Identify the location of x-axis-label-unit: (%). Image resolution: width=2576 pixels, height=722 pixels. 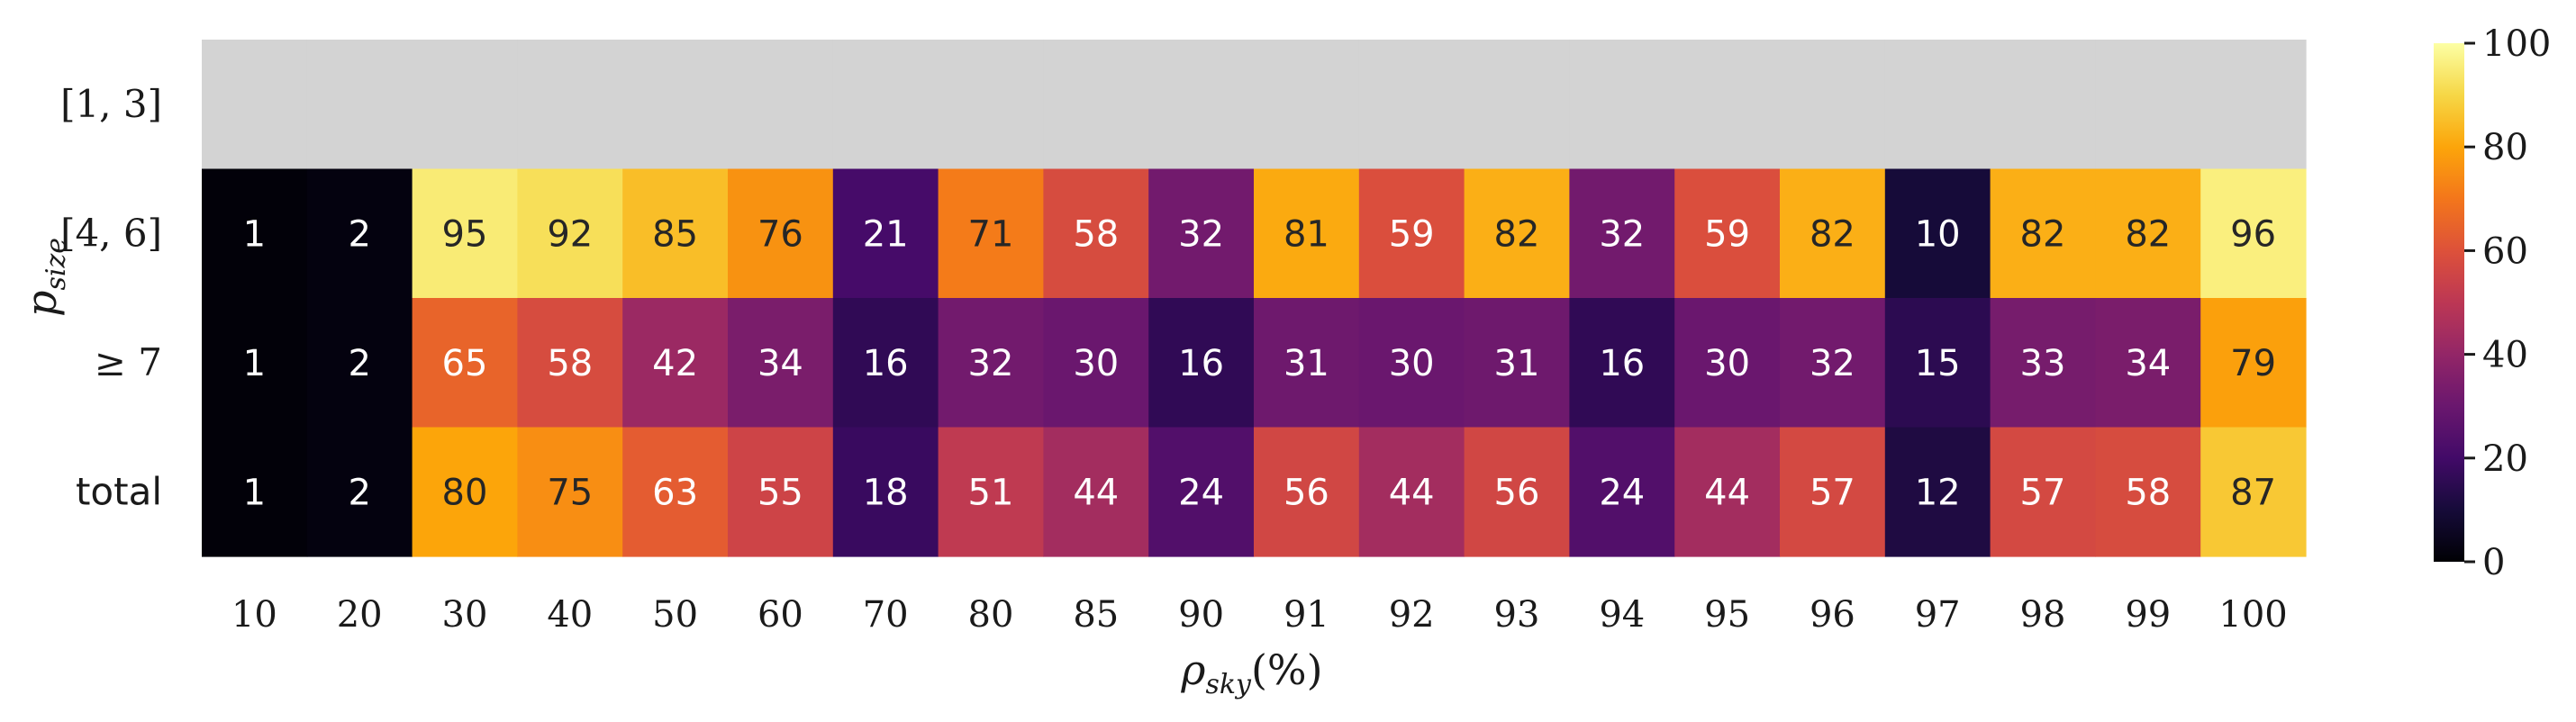
(1287, 669).